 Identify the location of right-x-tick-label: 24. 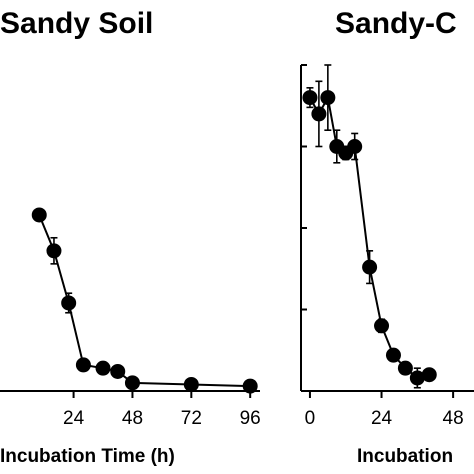
(382, 418).